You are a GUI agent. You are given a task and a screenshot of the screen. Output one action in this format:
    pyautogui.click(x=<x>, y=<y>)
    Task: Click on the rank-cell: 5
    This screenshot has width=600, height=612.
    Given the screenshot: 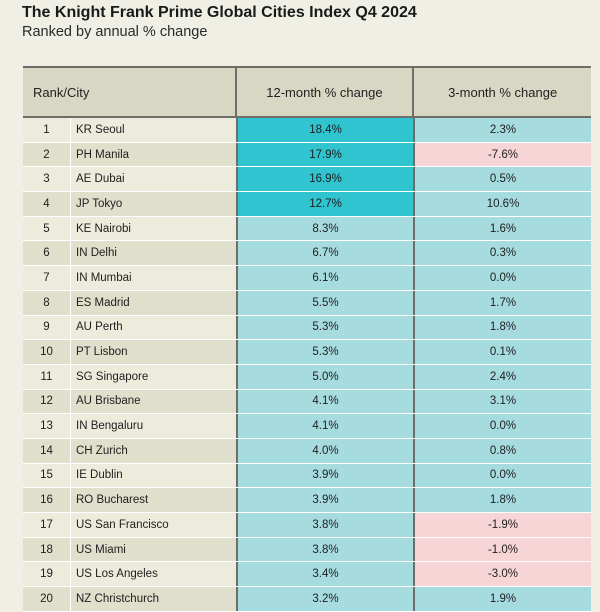 What is the action you would take?
    pyautogui.click(x=47, y=228)
    